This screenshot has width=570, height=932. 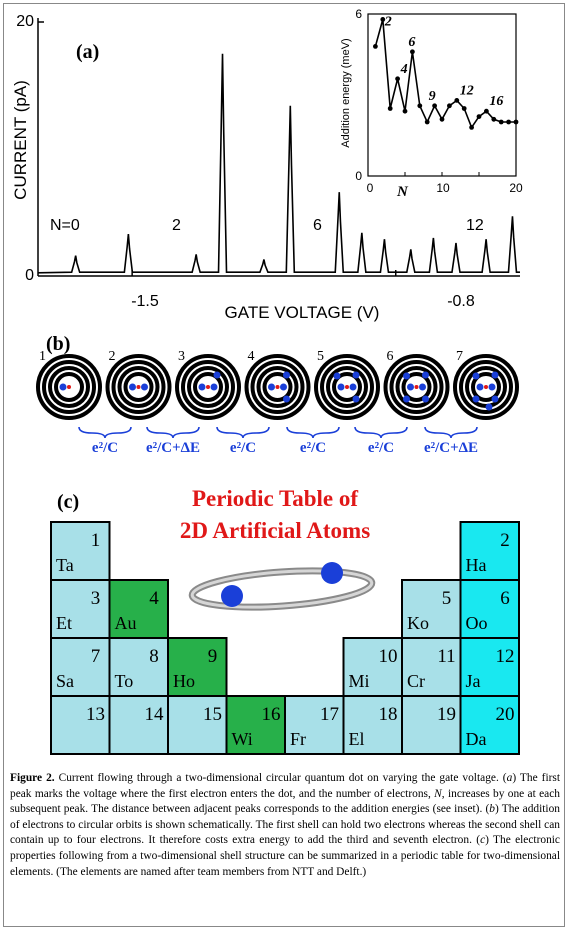 I want to click on element-number: 10, so click(x=388, y=656).